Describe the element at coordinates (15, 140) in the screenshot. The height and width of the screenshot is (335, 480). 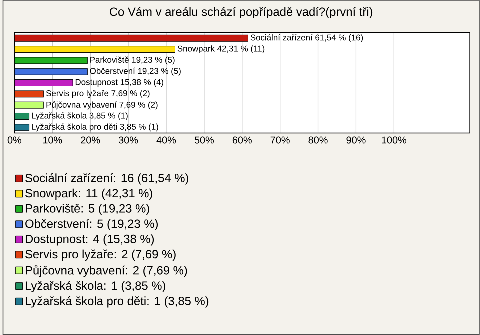
I see `x-tick-label: 0%` at that location.